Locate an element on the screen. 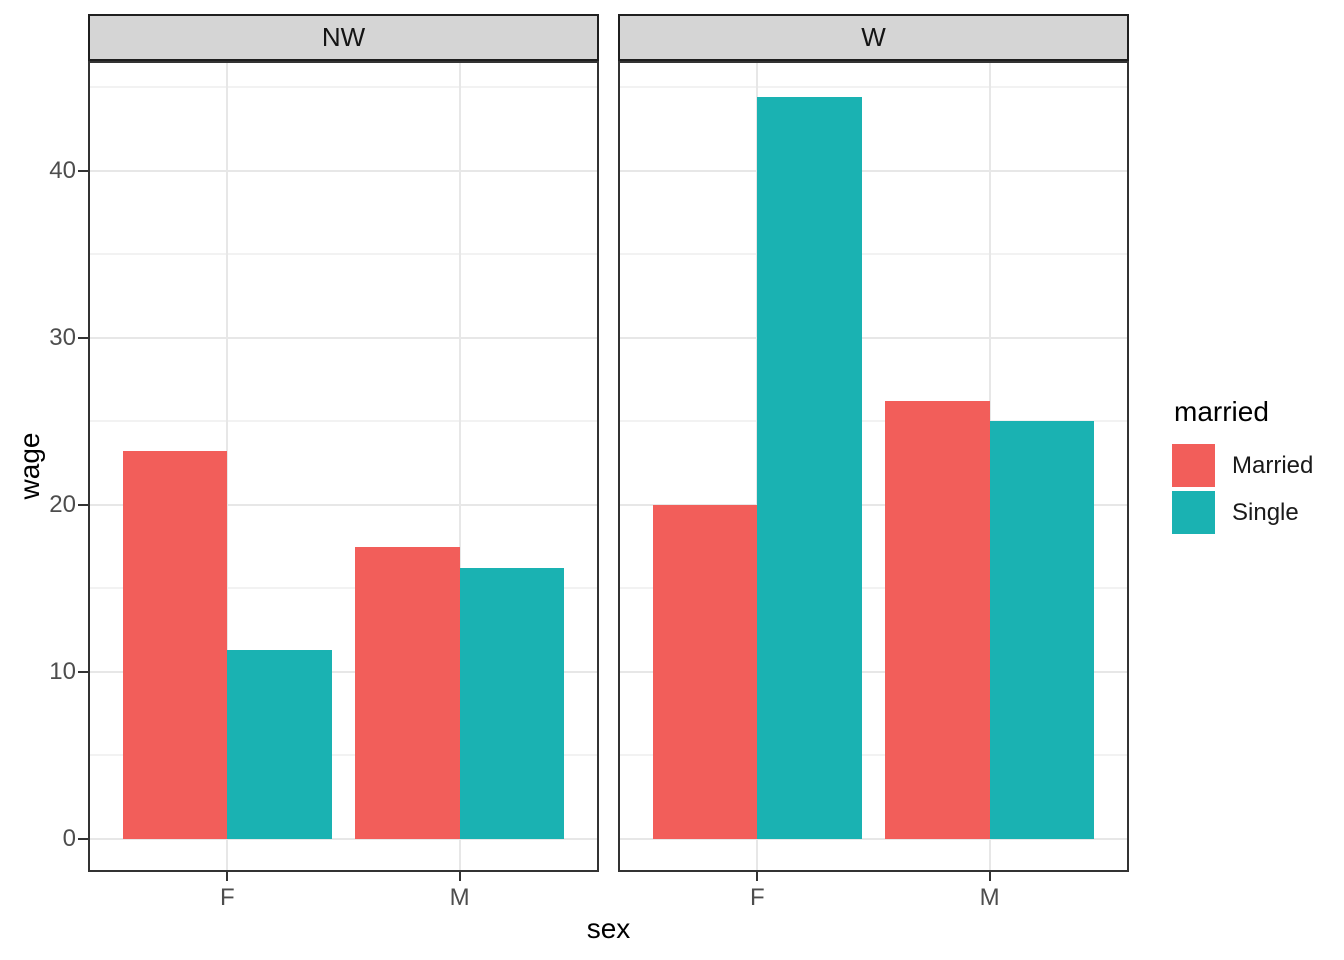  y-tick-label: 30 is located at coordinates (62, 337).